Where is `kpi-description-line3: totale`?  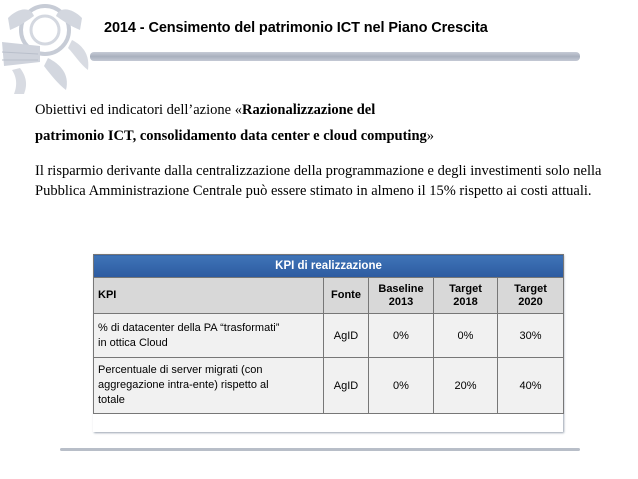 kpi-description-line3: totale is located at coordinates (111, 400).